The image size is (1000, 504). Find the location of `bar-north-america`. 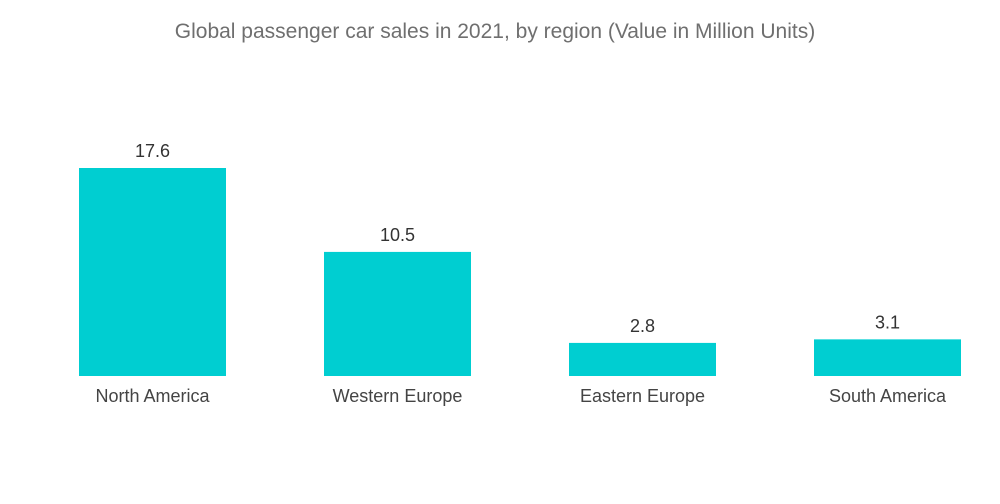

bar-north-america is located at coordinates (152, 272).